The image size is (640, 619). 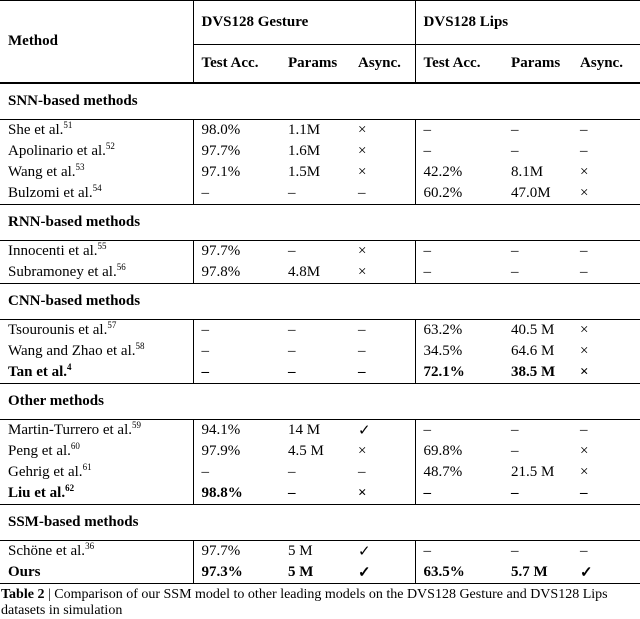 What do you see at coordinates (97, 472) in the screenshot?
I see `method-cell: Gehrig et al.61` at bounding box center [97, 472].